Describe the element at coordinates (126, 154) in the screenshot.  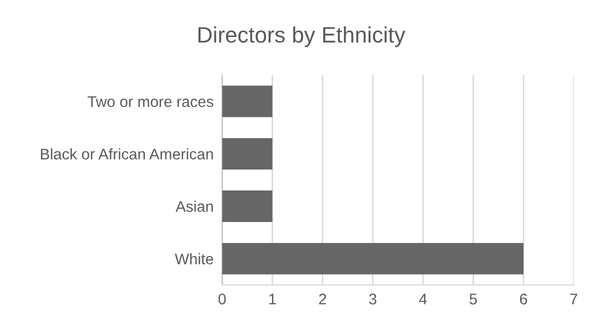
I see `y-tick-label: Black or African American` at that location.